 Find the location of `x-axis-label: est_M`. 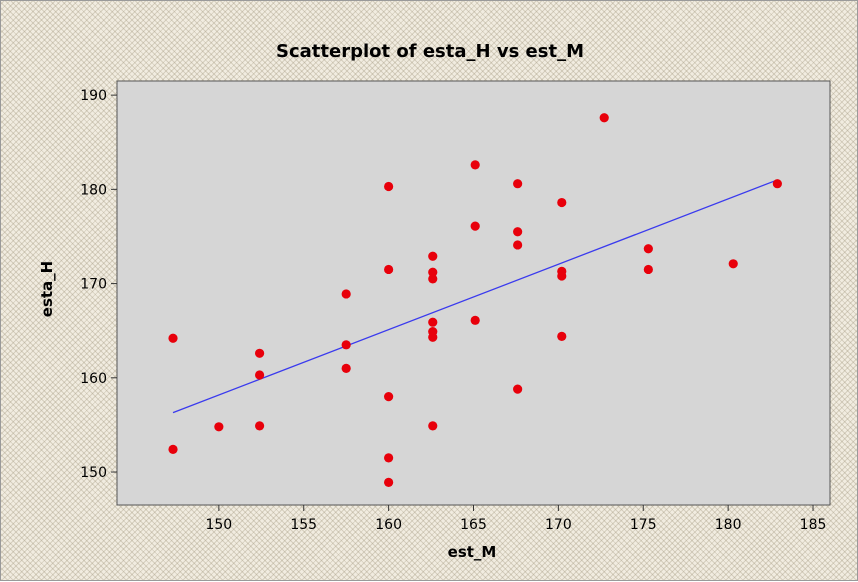

x-axis-label: est_M is located at coordinates (472, 552).